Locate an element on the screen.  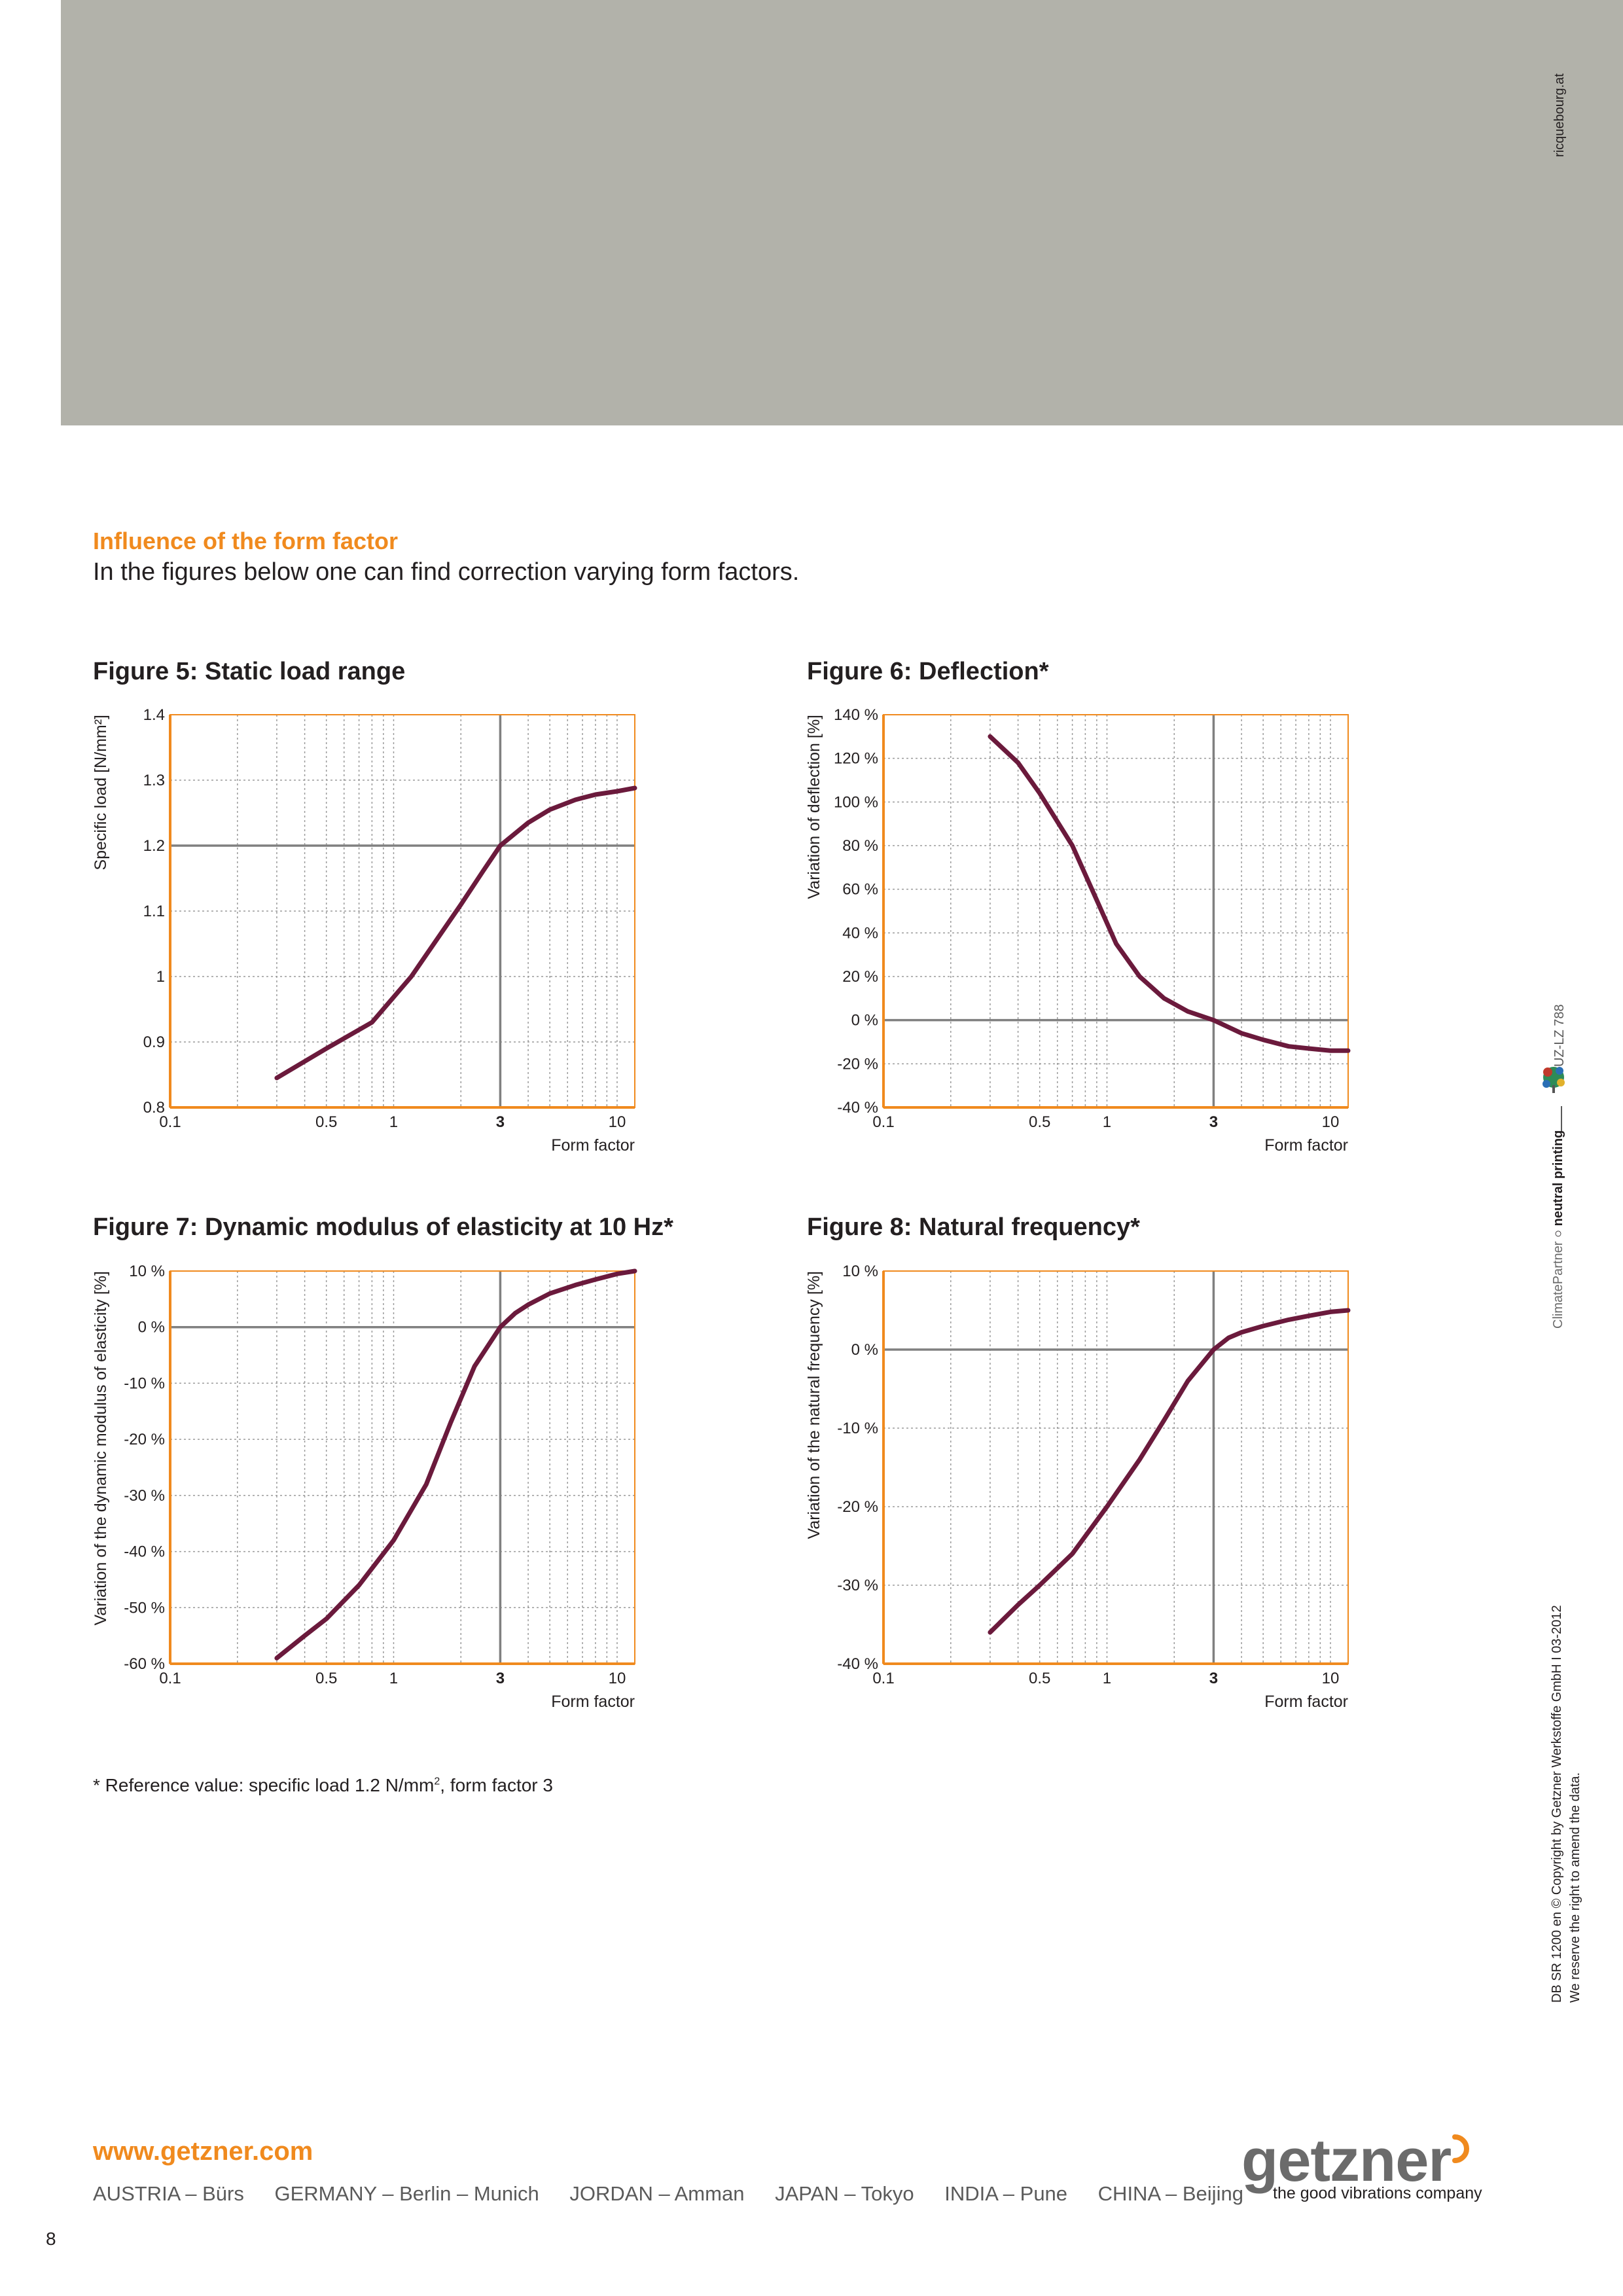
website-link: www.getzner.com is located at coordinates (203, 2151).